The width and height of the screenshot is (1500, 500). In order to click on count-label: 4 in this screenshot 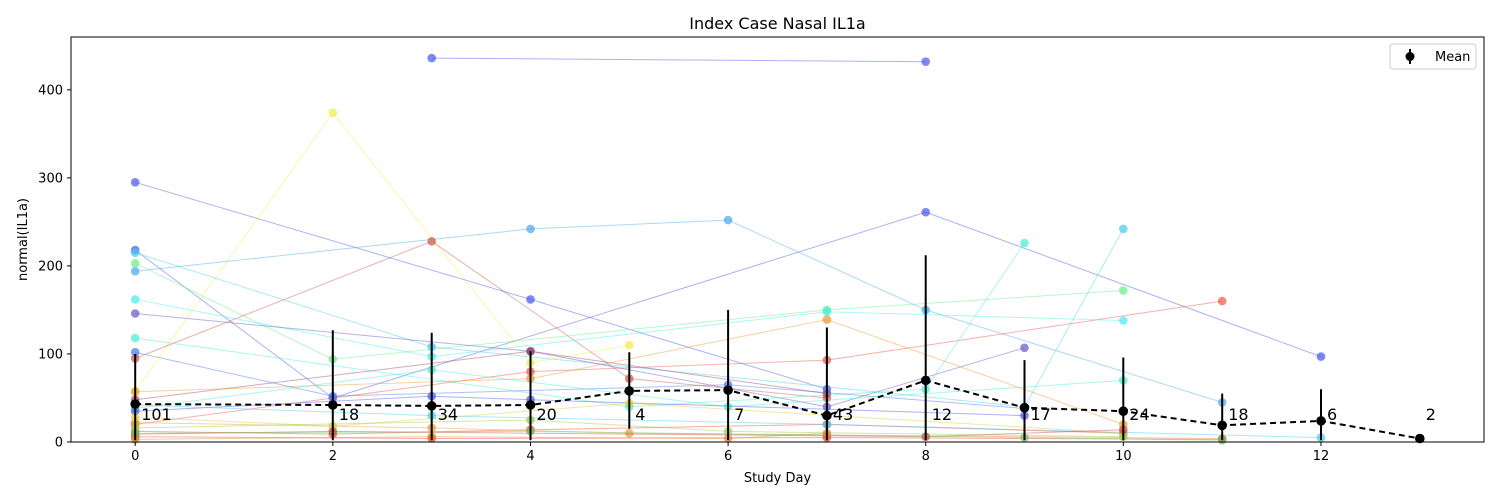, I will do `click(640, 414)`.